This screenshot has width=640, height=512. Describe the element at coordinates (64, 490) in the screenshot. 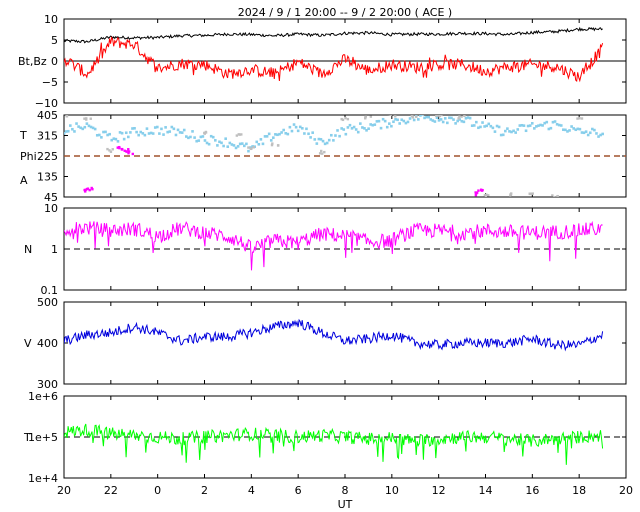

I see `x-tick-label: 20` at that location.